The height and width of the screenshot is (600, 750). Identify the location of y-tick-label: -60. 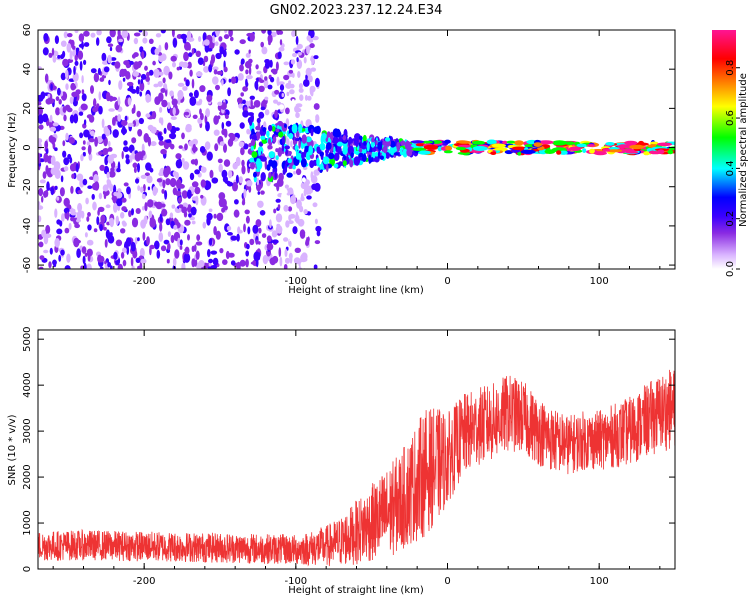
(27, 265).